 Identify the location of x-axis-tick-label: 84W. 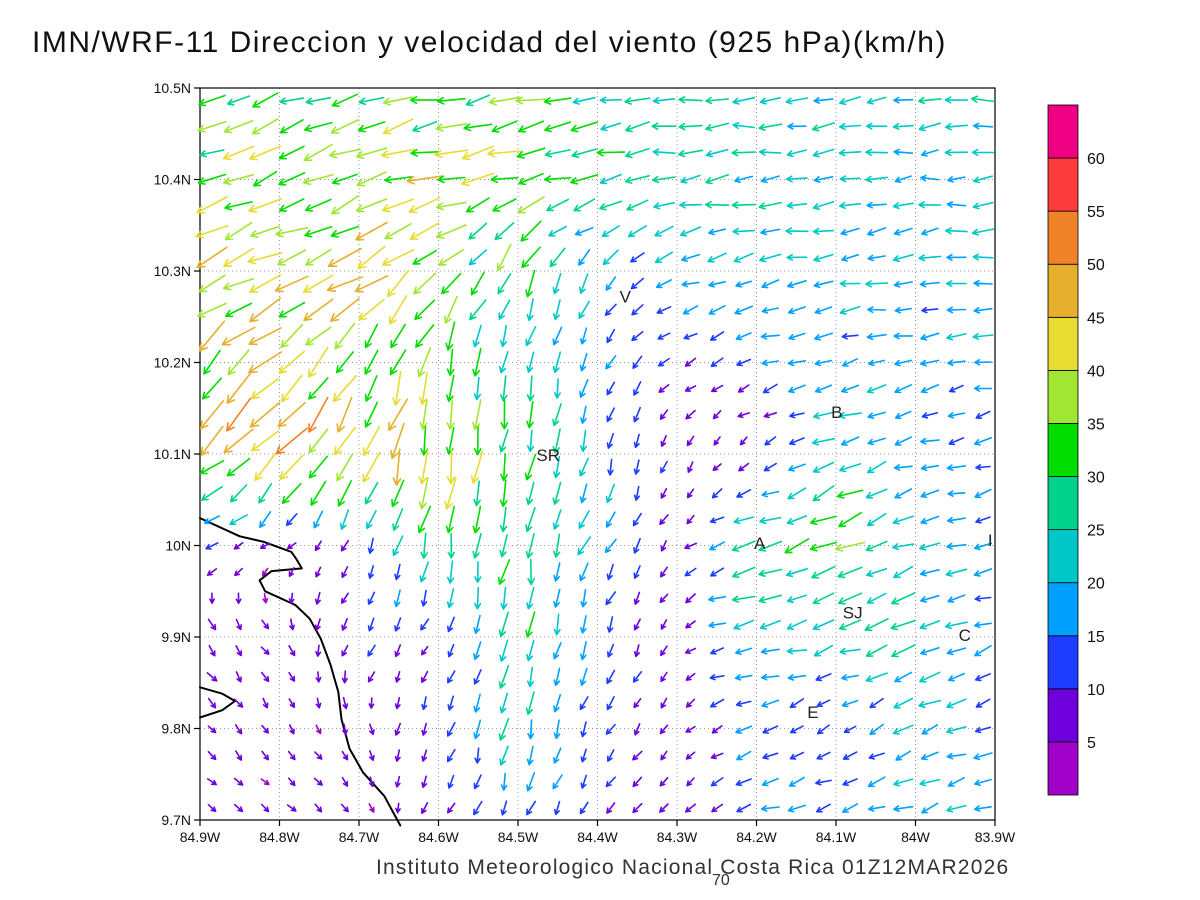
(916, 837).